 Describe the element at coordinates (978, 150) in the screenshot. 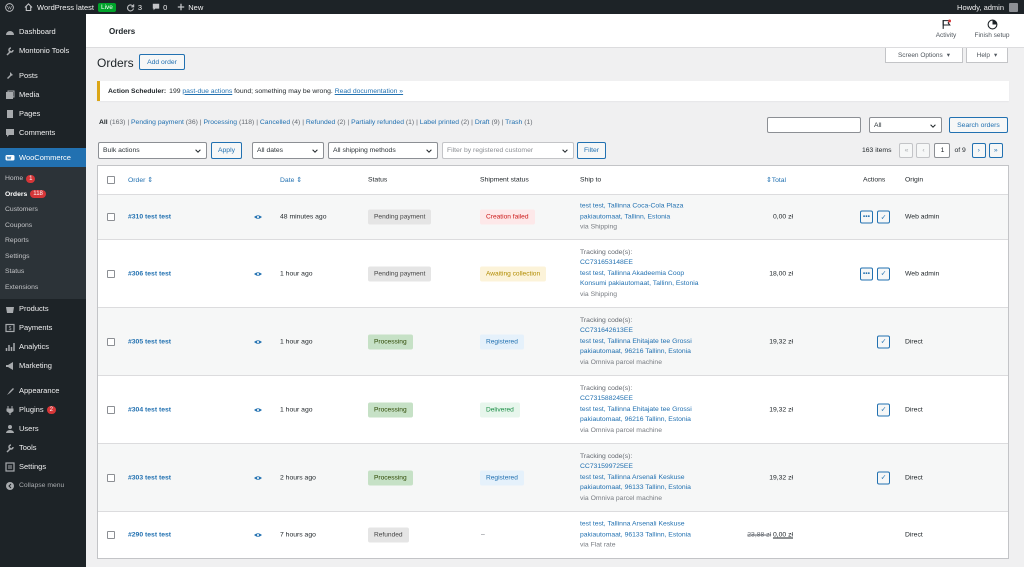

I see `next-page-button: ›` at that location.